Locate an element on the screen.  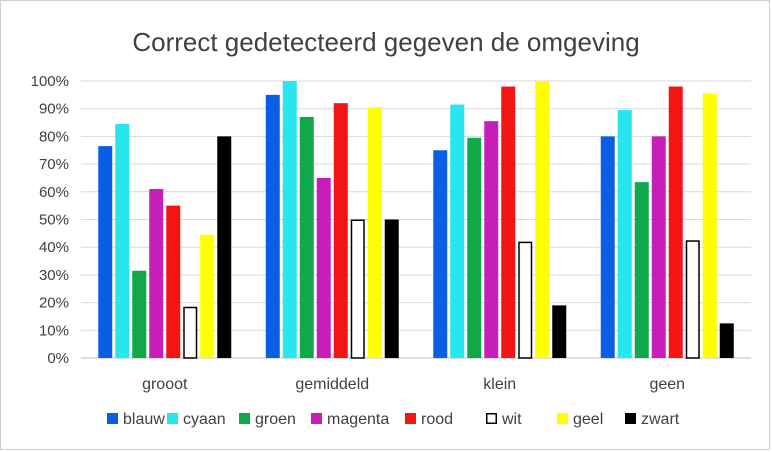
y-tick-label: 50% is located at coordinates (54, 220).